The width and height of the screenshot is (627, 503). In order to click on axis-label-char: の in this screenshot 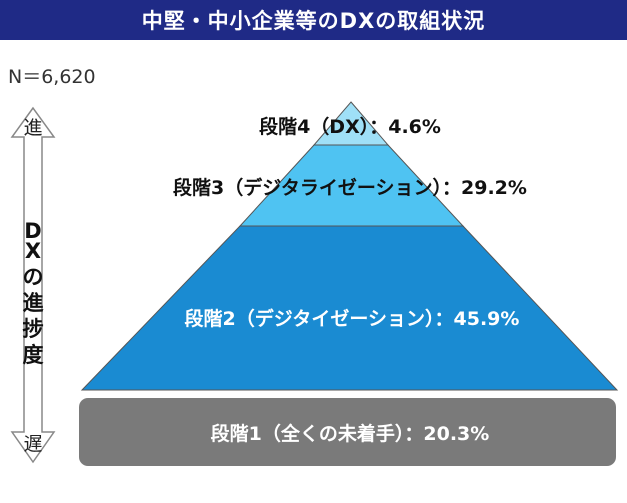, I will do `click(33, 277)`.